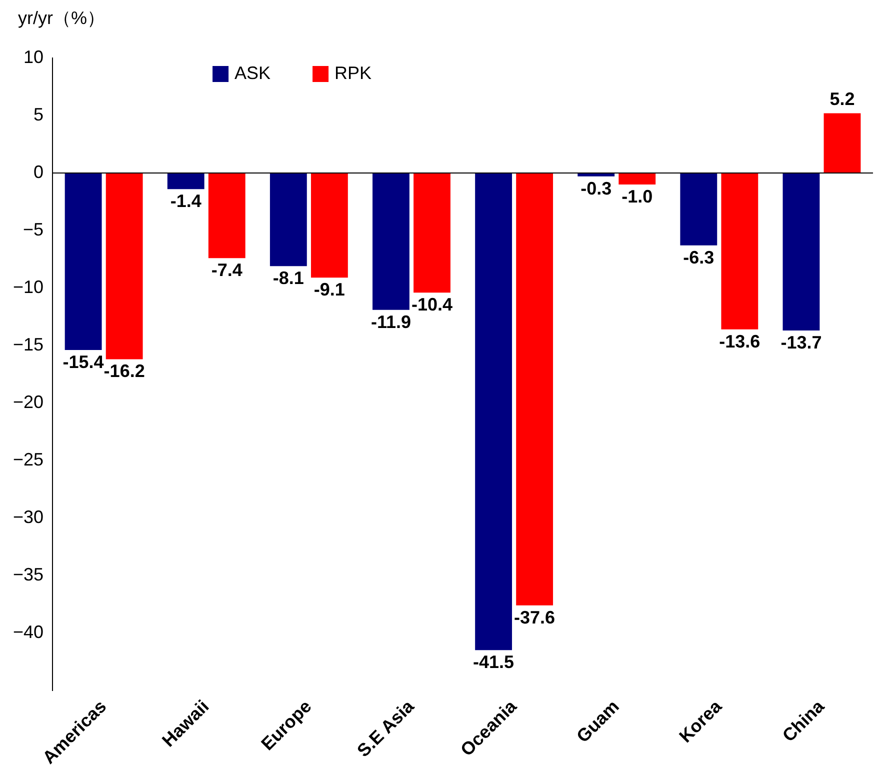 This screenshot has width=883, height=775. What do you see at coordinates (801, 342) in the screenshot?
I see `data-label: -13.7` at bounding box center [801, 342].